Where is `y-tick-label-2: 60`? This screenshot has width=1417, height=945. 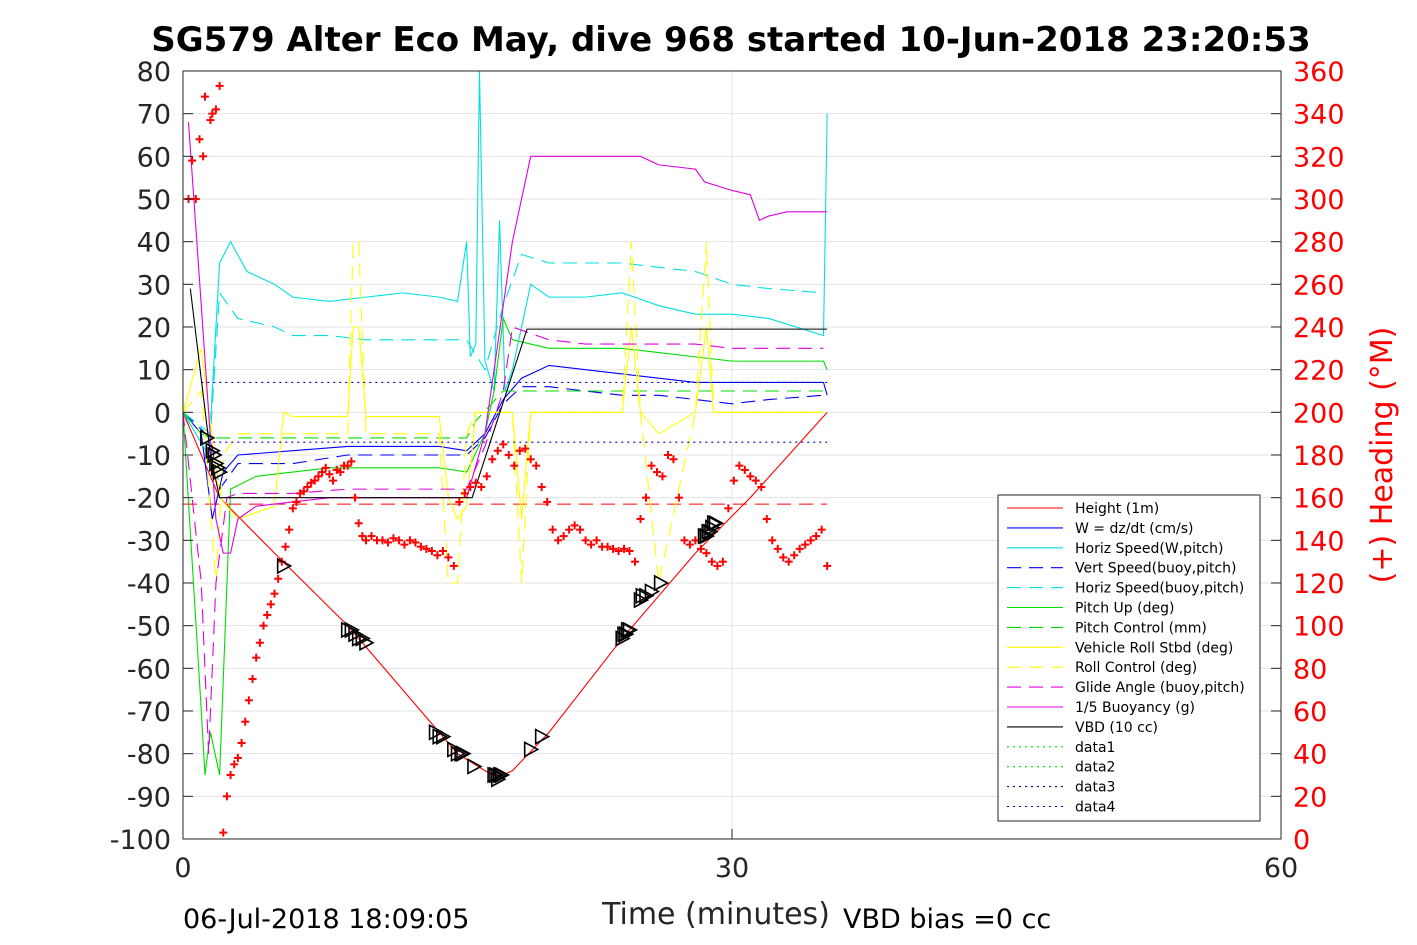
y-tick-label-2: 60 is located at coordinates (154, 157).